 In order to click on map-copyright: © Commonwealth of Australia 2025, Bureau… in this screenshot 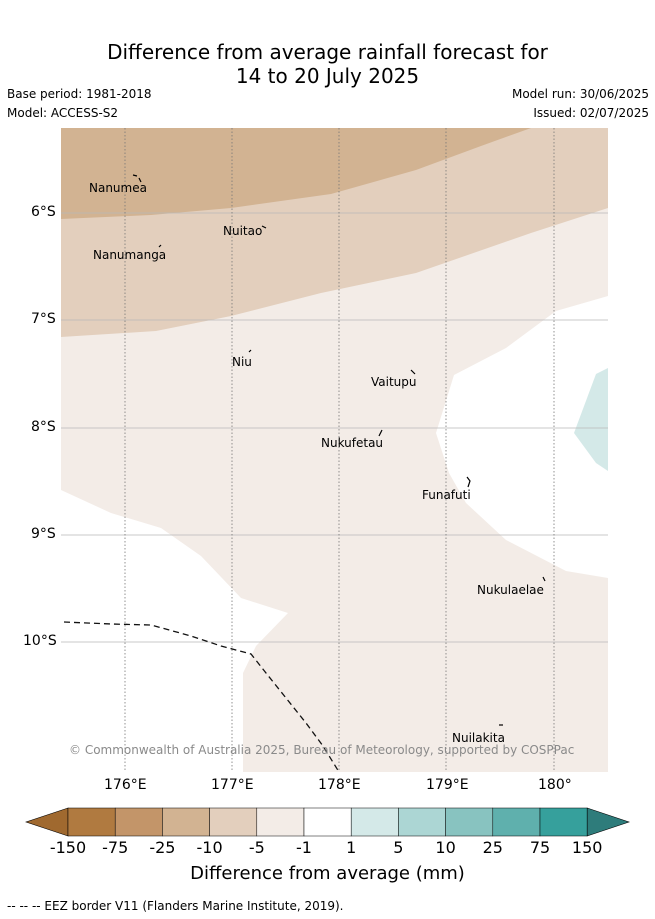, I will do `click(321, 750)`.